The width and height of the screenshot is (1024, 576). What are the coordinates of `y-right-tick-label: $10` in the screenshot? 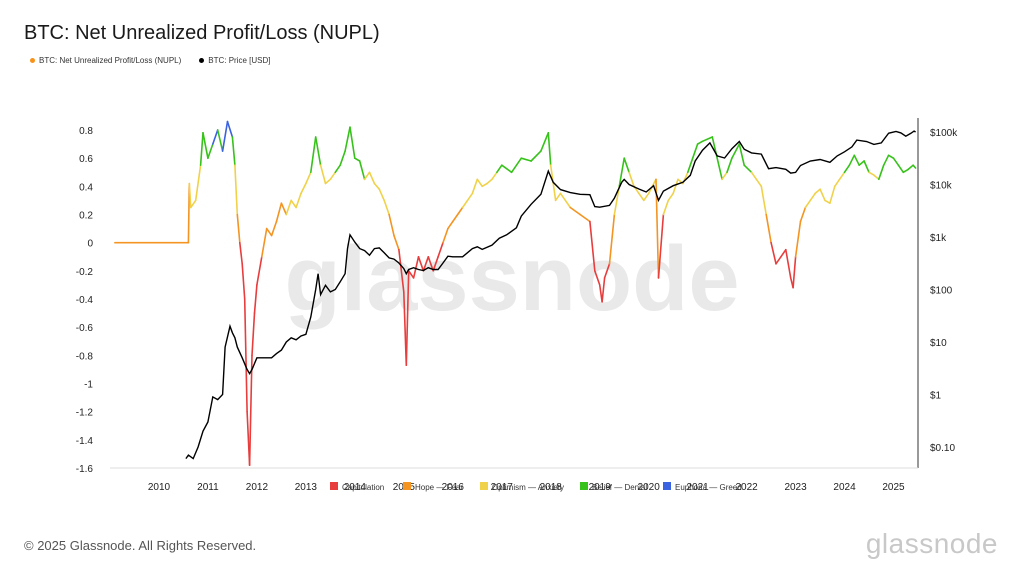 It's located at (938, 343).